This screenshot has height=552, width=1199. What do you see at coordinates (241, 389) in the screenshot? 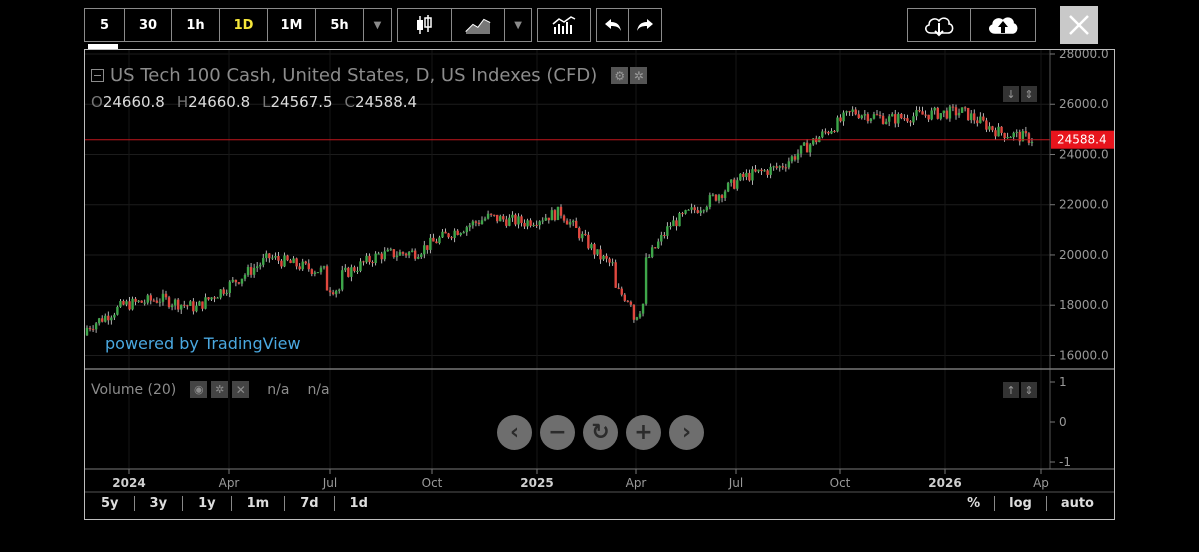
I see `remove-indicator-icon: ✕` at bounding box center [241, 389].